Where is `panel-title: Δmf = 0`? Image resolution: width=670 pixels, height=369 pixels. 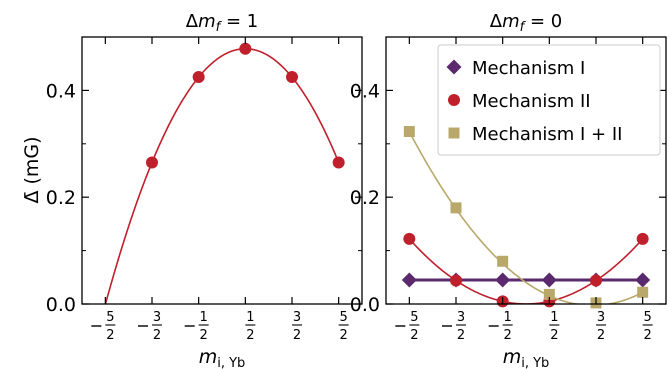
panel-title: Δmf = 0 is located at coordinates (526, 23).